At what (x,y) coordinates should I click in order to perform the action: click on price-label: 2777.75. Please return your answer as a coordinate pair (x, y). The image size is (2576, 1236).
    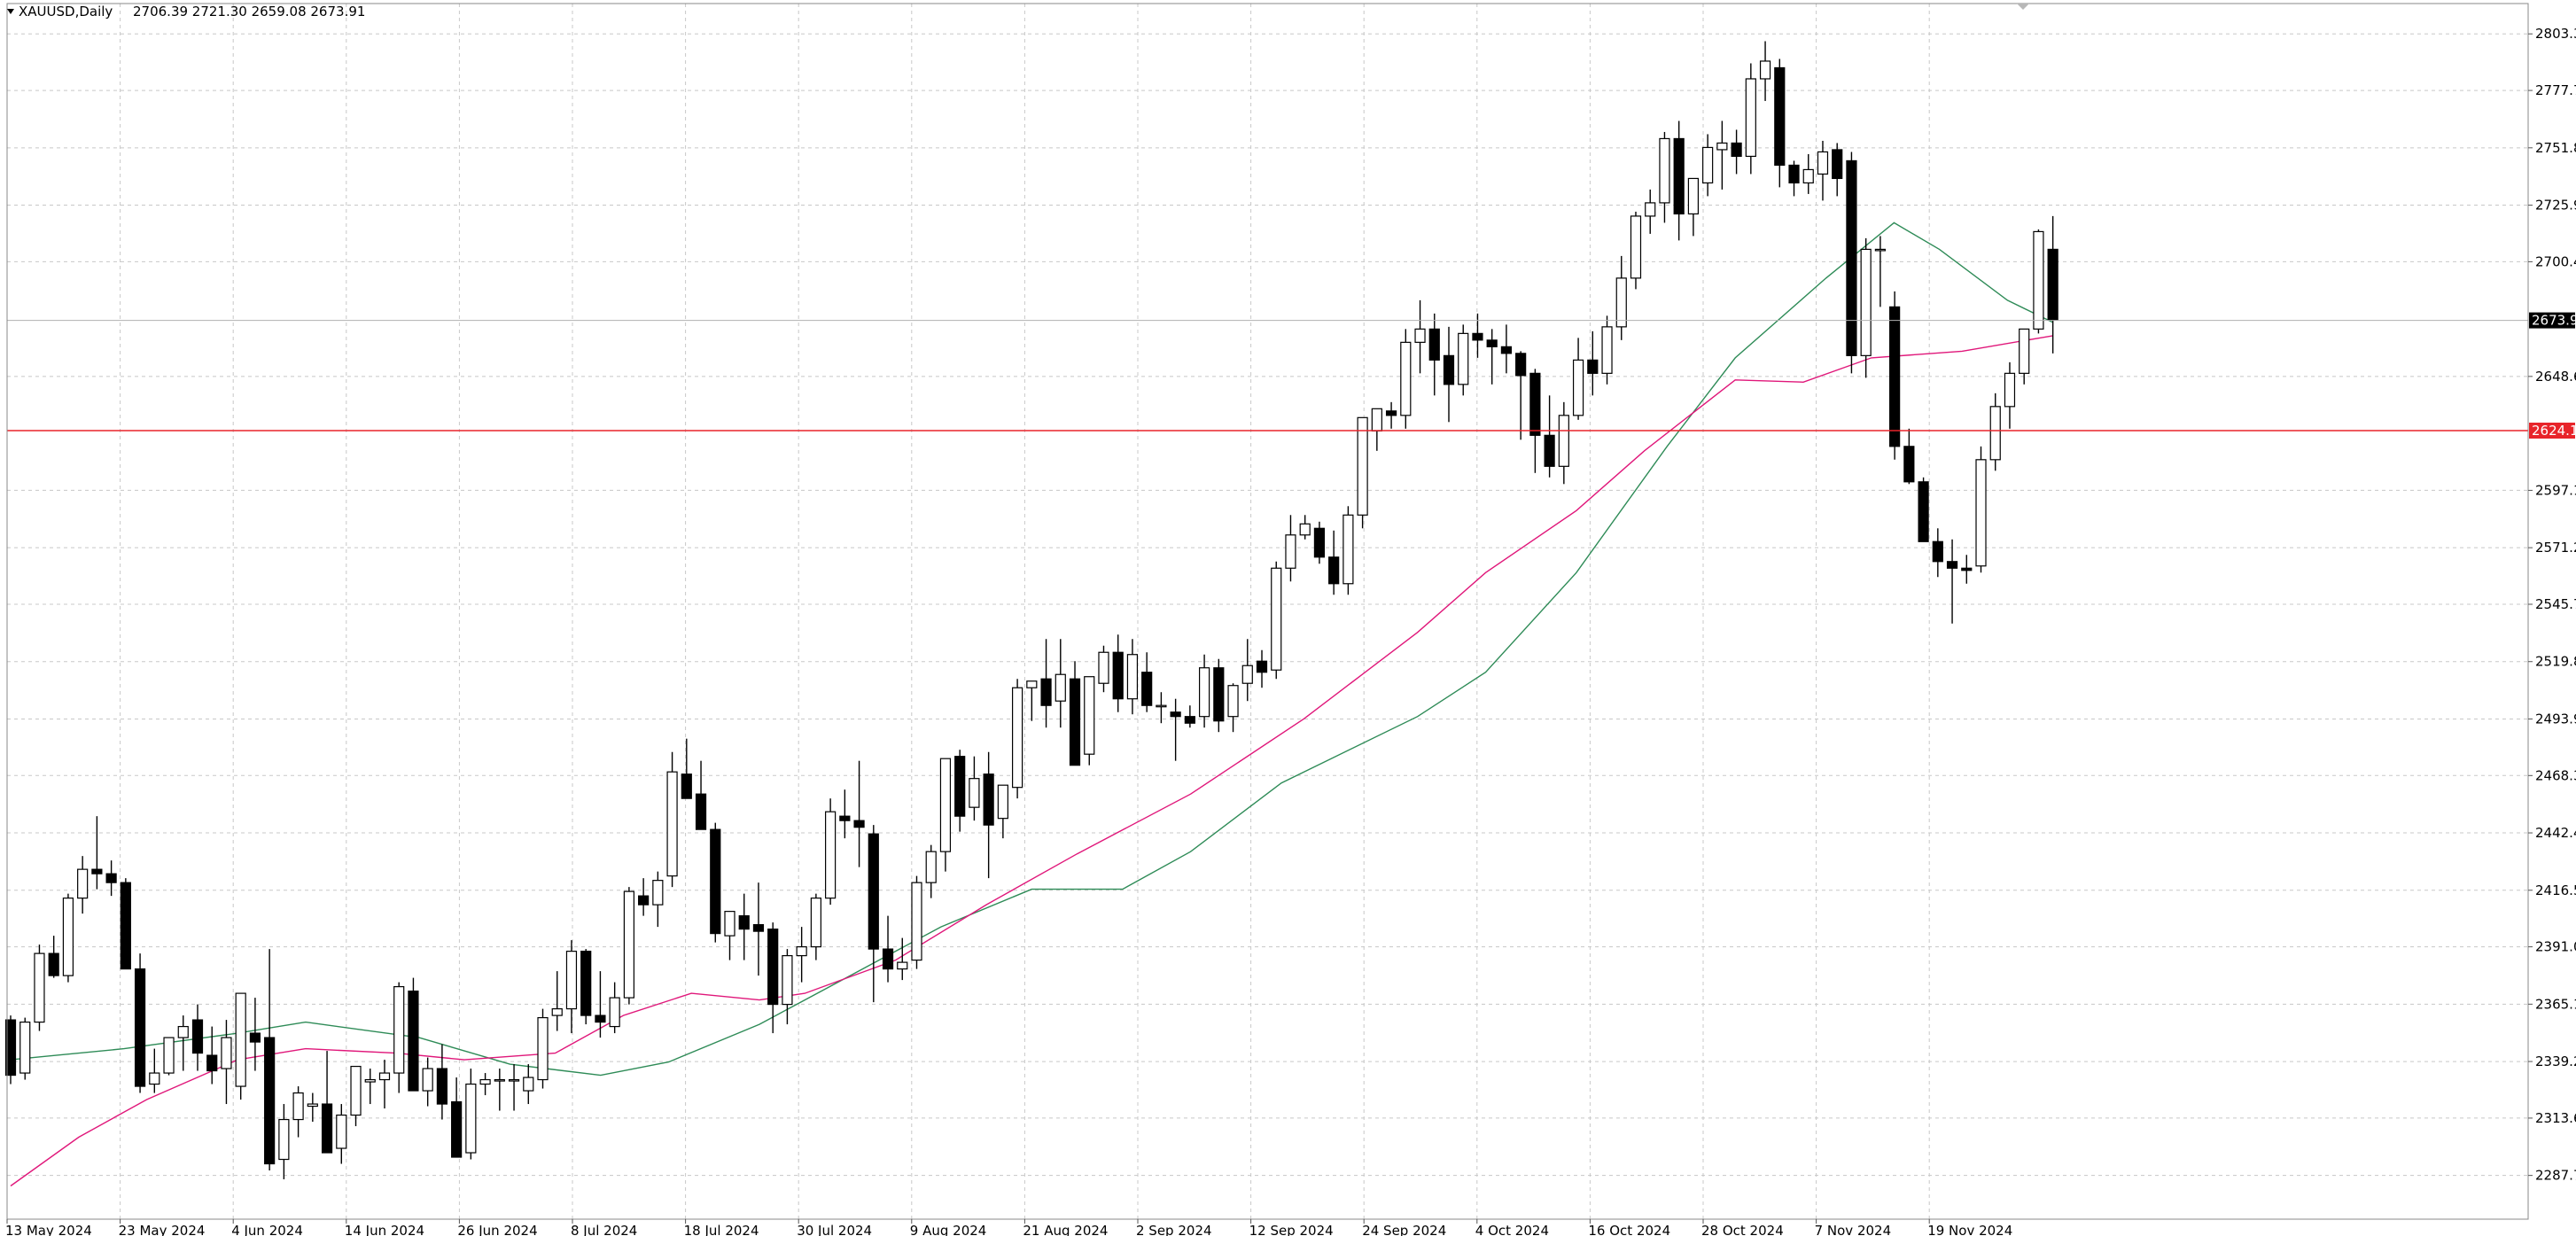
    Looking at the image, I should click on (2556, 90).